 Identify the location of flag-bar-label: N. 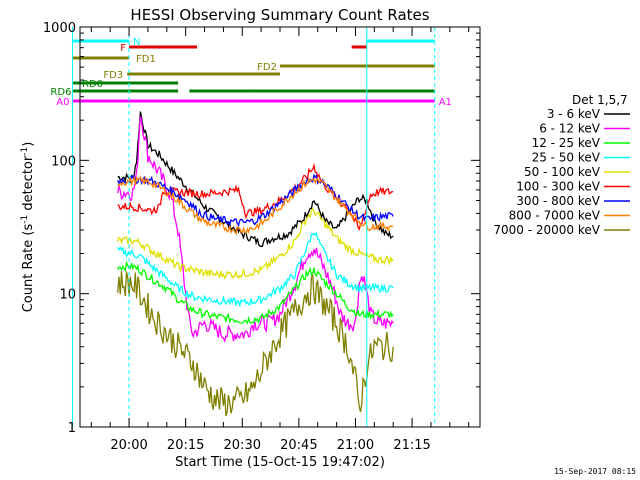
(136, 42).